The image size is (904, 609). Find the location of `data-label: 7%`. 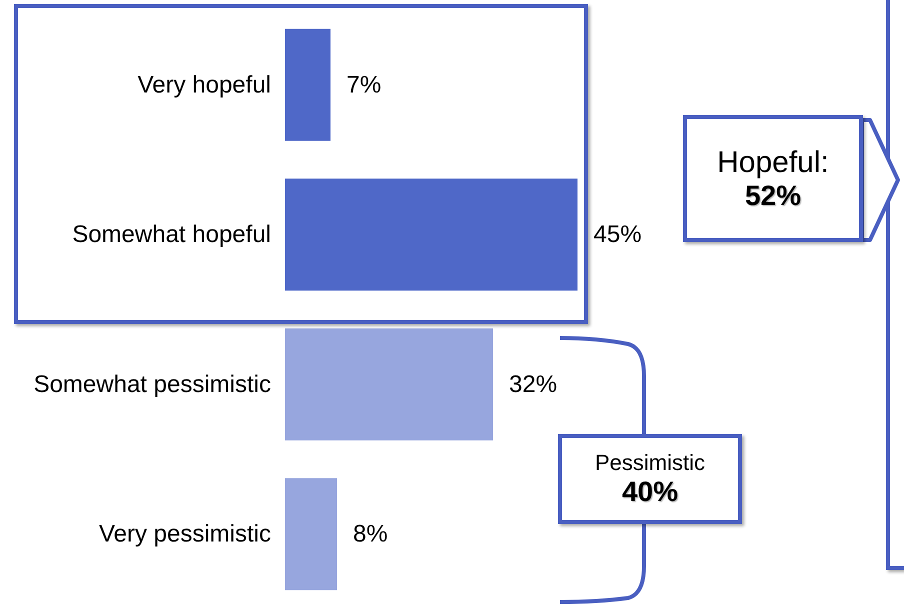

data-label: 7% is located at coordinates (364, 84).